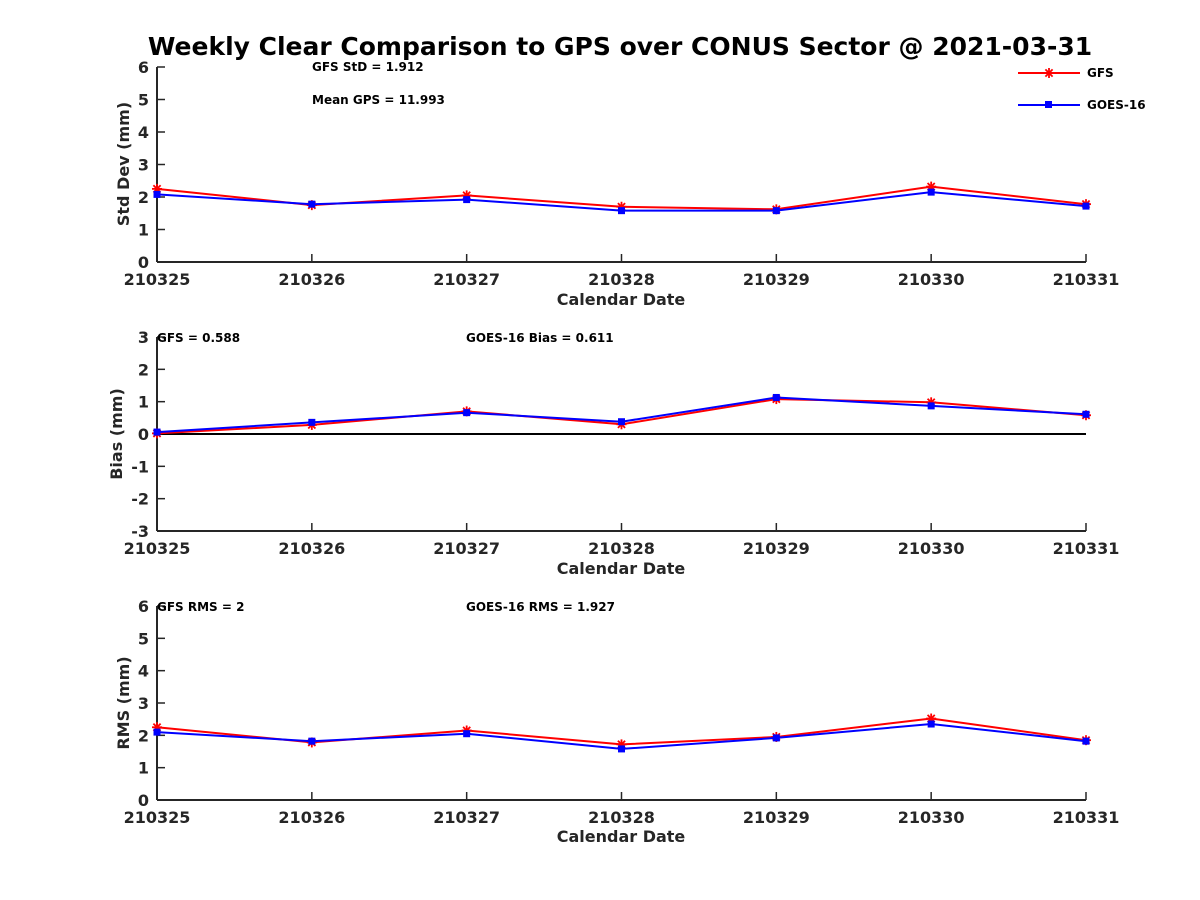 The height and width of the screenshot is (900, 1200). I want to click on bias-ytick-label: 3, so click(143, 337).